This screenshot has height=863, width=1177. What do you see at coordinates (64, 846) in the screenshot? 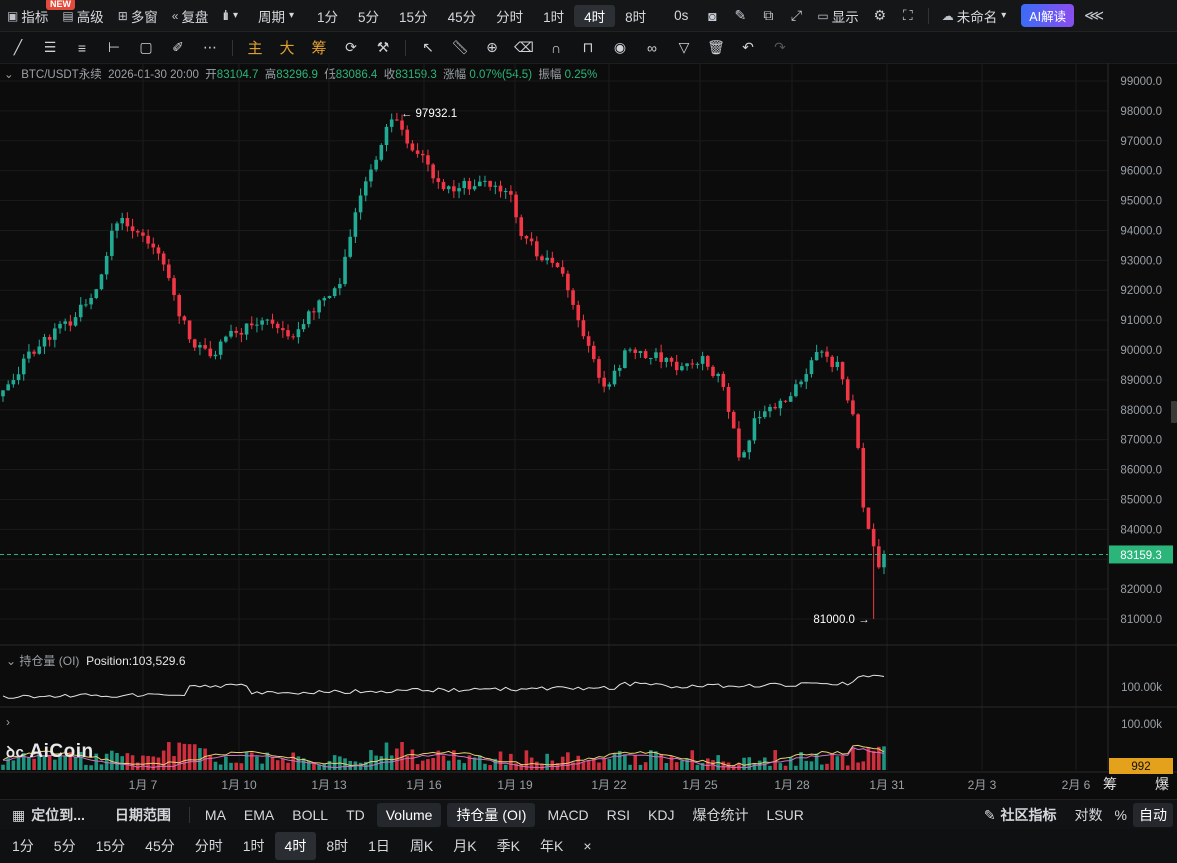
I see `bottom-interval-tab: 5分` at bounding box center [64, 846].